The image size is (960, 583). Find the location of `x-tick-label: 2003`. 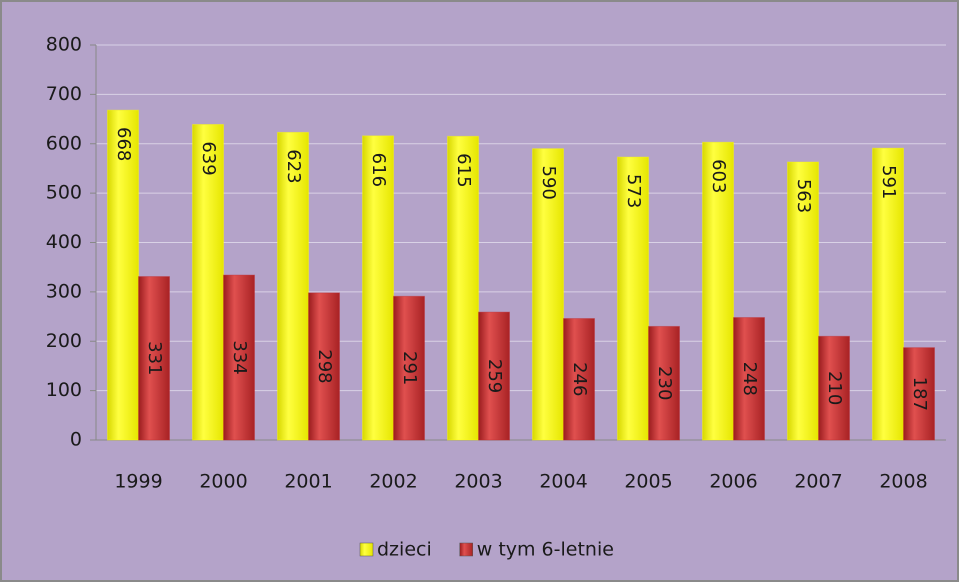

x-tick-label: 2003 is located at coordinates (478, 482).